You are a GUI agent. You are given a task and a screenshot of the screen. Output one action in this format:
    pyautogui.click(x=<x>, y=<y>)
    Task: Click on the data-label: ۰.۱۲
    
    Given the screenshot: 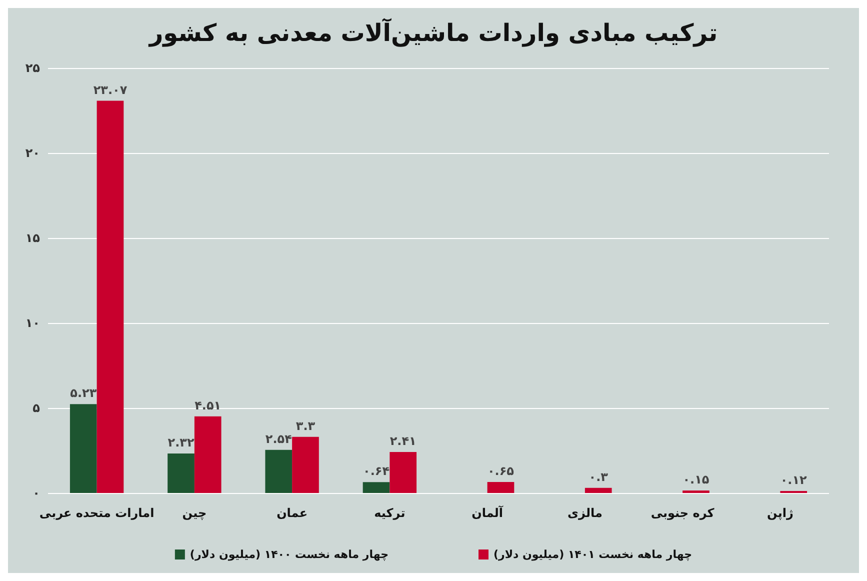 What is the action you would take?
    pyautogui.click(x=794, y=479)
    